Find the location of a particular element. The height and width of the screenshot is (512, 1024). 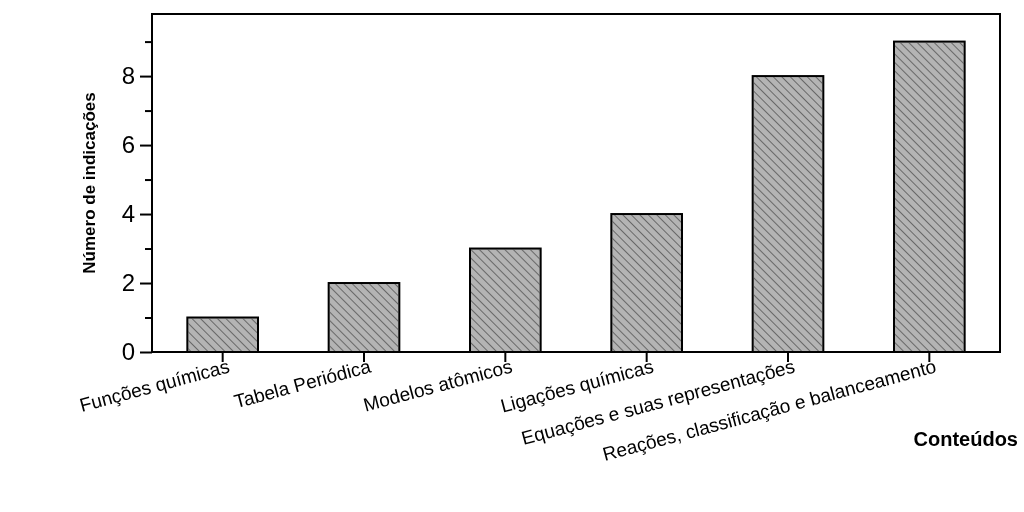

y-axis-title: Número de indicações is located at coordinates (89, 183).